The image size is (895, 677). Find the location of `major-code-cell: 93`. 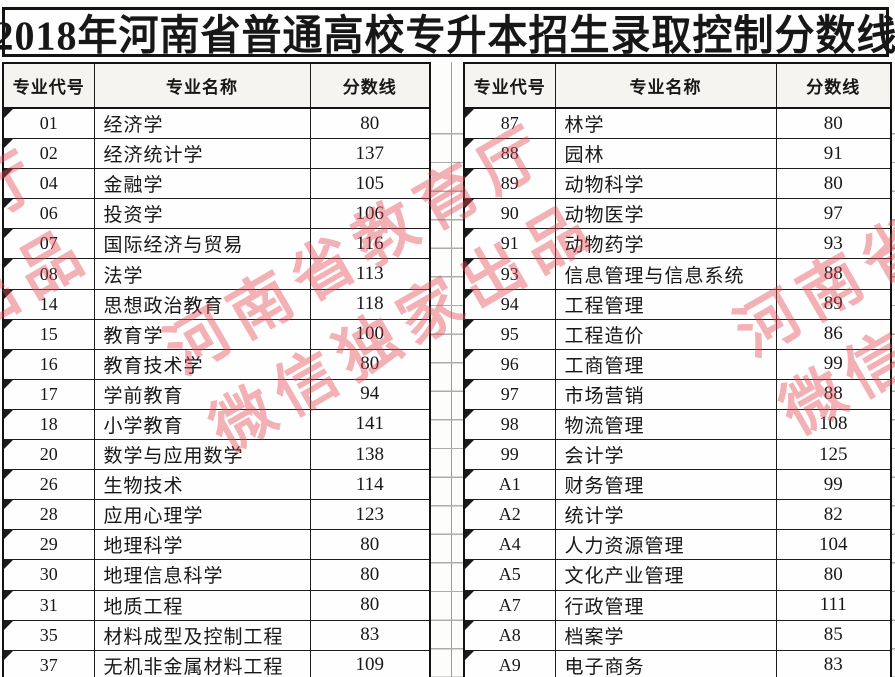

major-code-cell: 93 is located at coordinates (509, 274).